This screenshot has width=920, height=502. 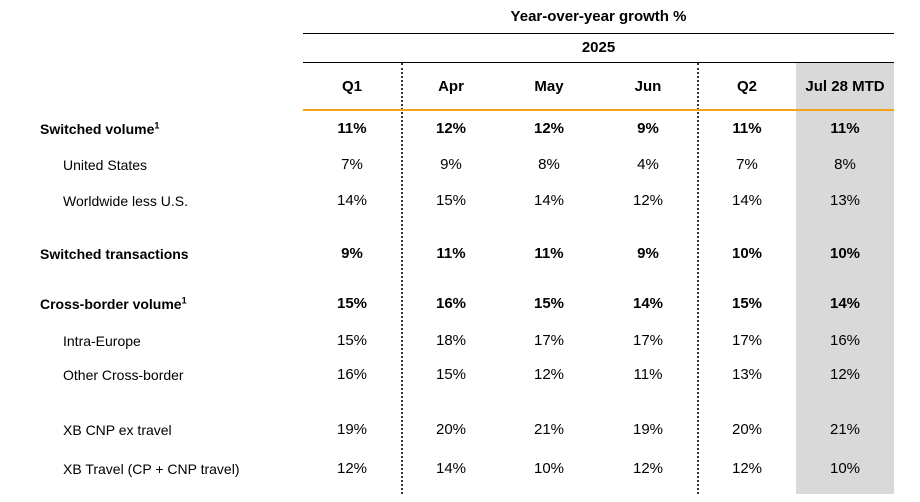 I want to click on row-label: XB Travel (CP + CNP travel), so click(x=151, y=469).